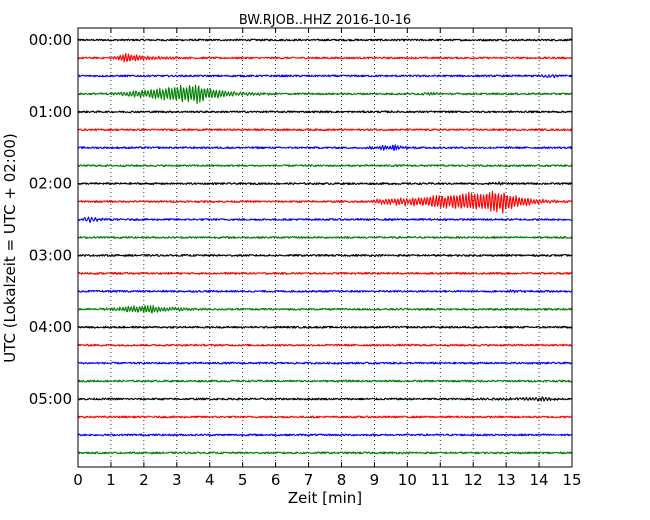  What do you see at coordinates (50, 112) in the screenshot?
I see `y-tick-label: 01:00` at bounding box center [50, 112].